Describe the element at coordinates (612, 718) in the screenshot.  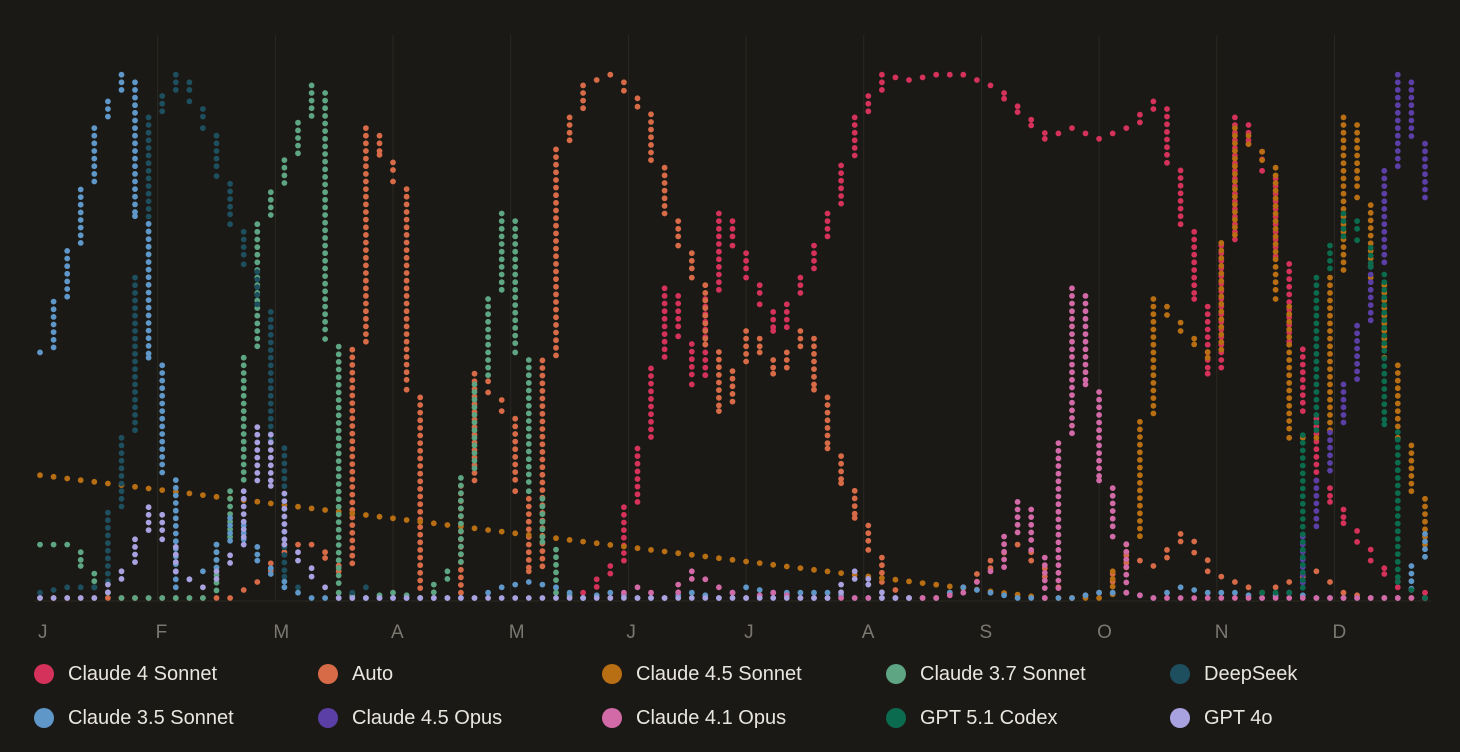
I see `legend-swatch` at that location.